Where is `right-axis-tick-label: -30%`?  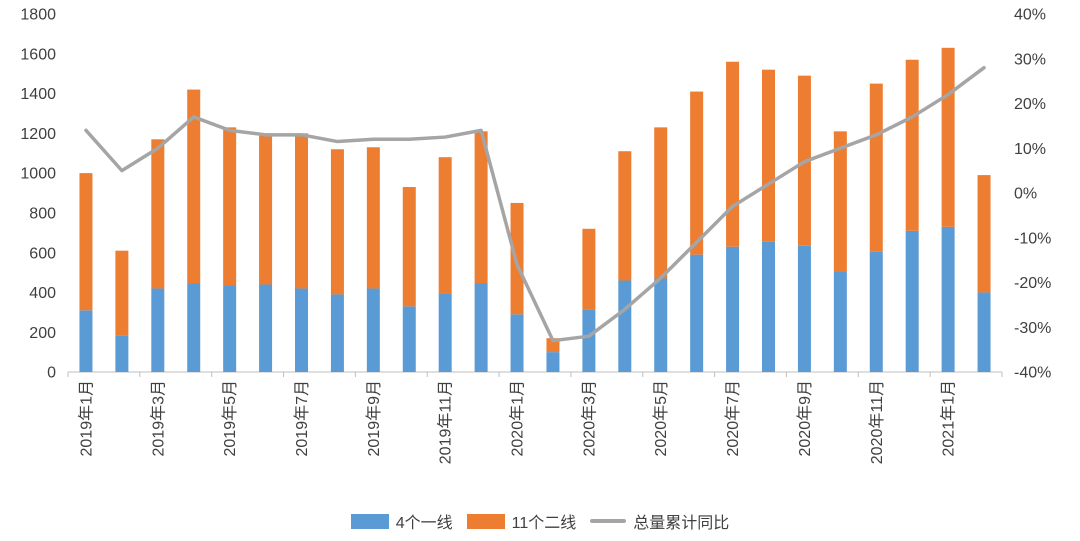 right-axis-tick-label: -30% is located at coordinates (1032, 328).